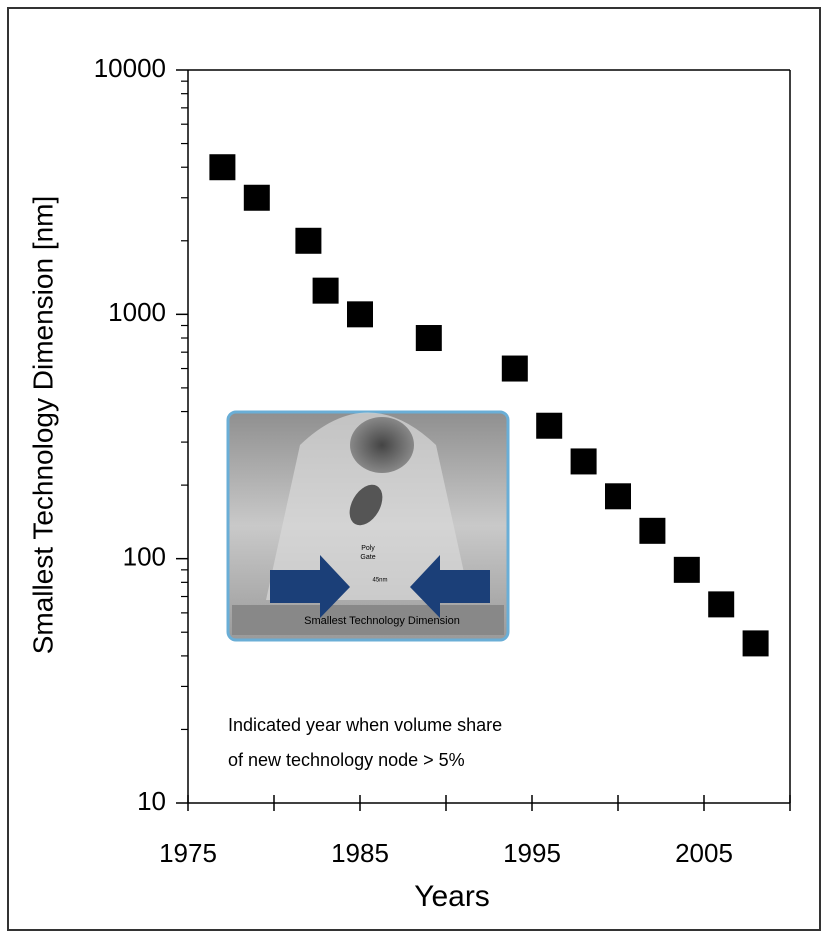 The image size is (828, 936). What do you see at coordinates (346, 760) in the screenshot?
I see `annotation: of new technology node > 5%` at bounding box center [346, 760].